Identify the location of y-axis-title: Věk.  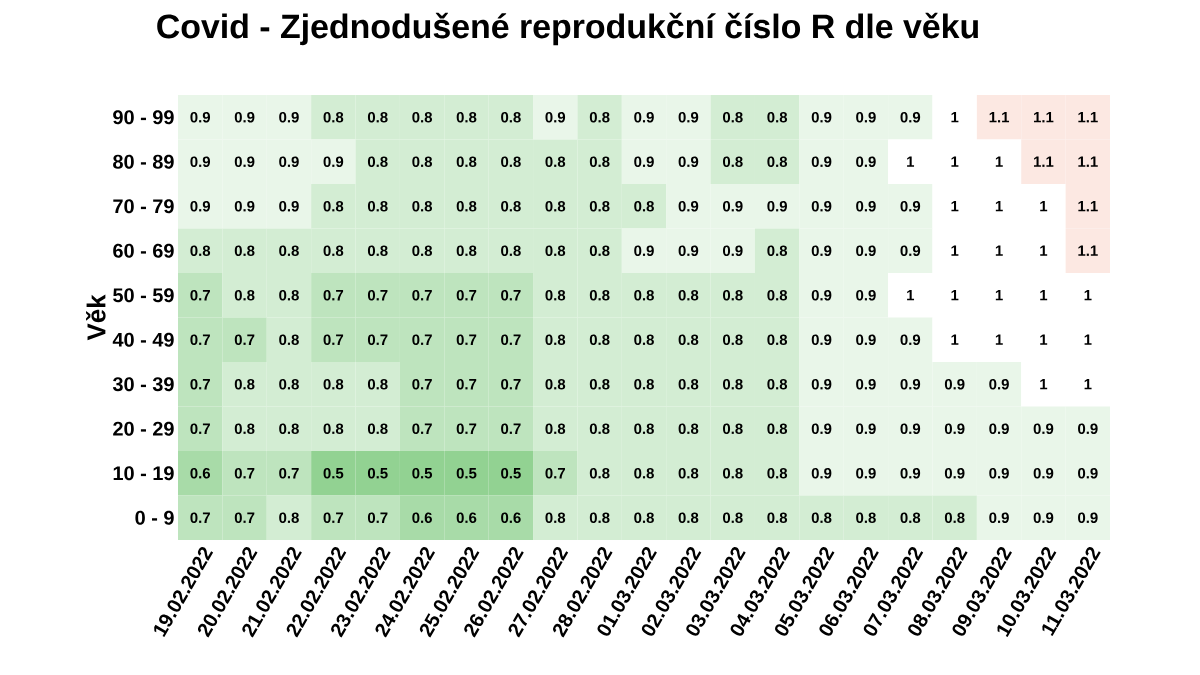
(96, 317).